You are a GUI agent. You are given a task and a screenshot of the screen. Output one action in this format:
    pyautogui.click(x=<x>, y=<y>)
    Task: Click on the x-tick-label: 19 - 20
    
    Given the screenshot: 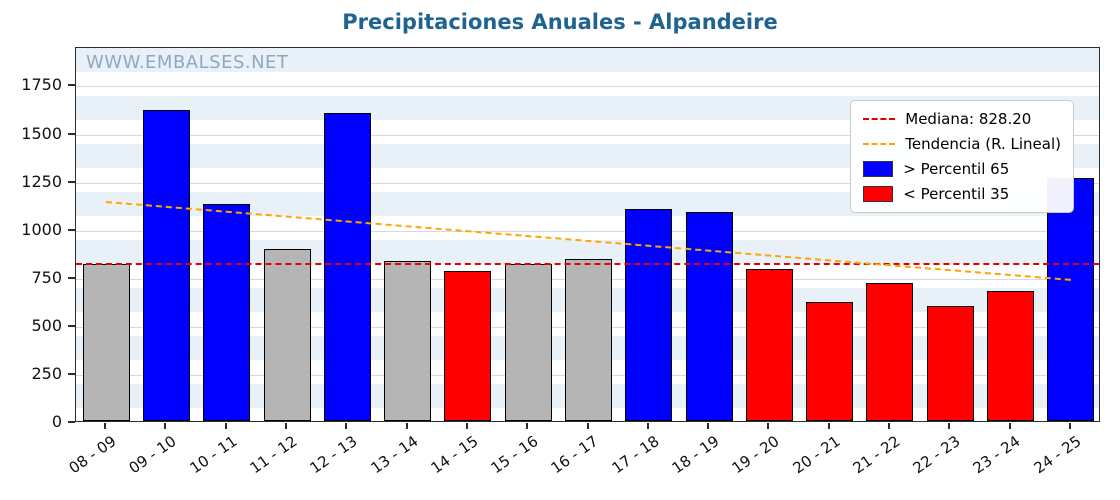 What is the action you would take?
    pyautogui.click(x=755, y=455)
    